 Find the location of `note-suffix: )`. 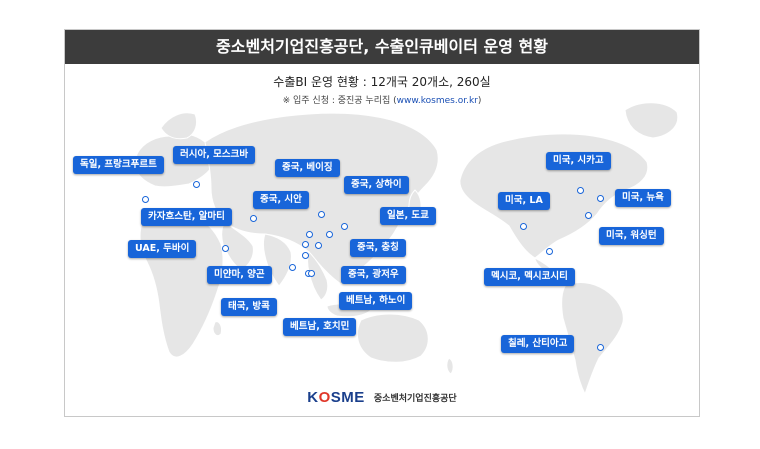

note-suffix: ) is located at coordinates (479, 101).